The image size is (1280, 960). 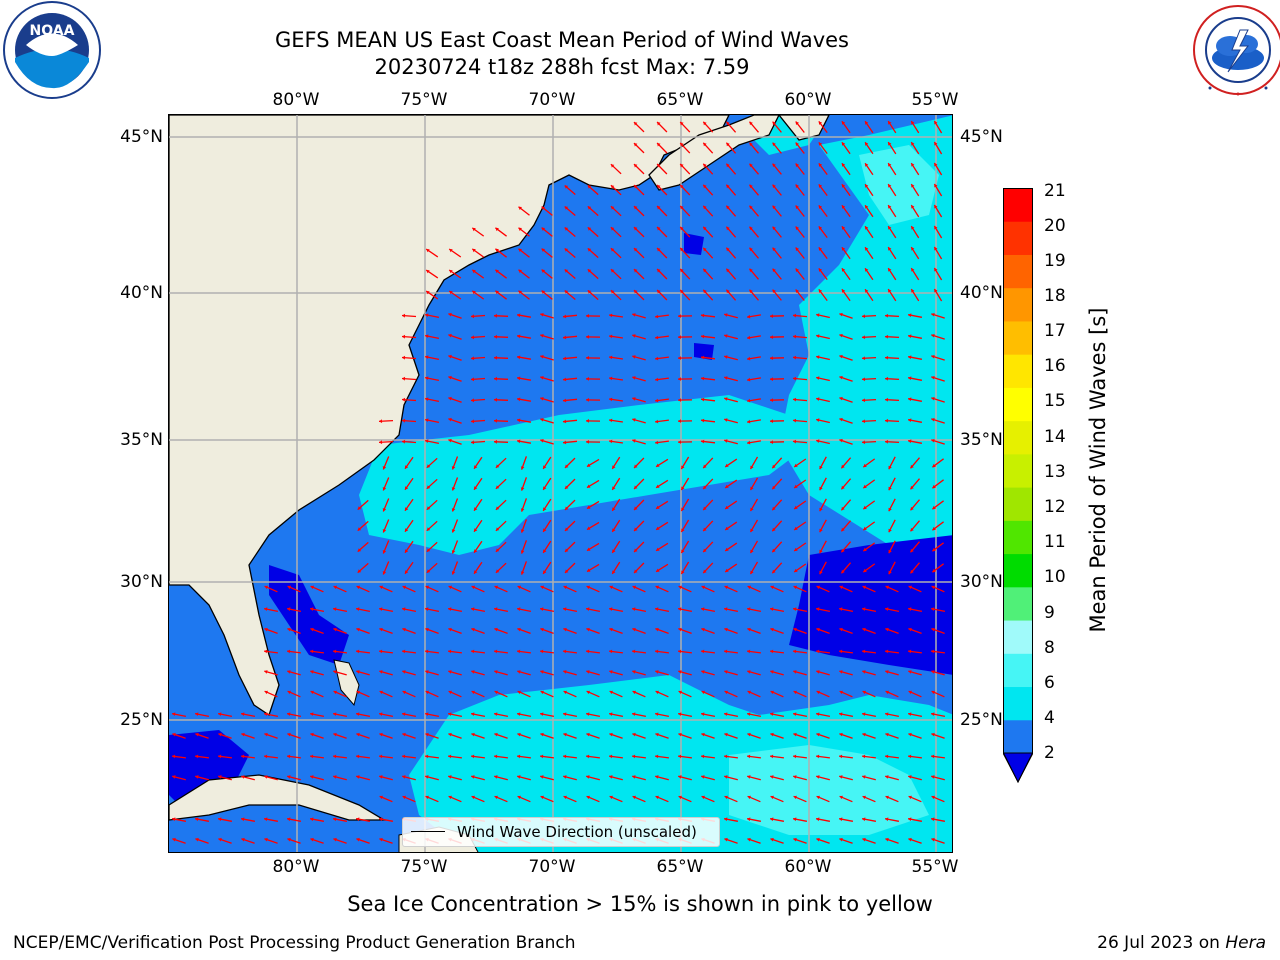 I want to click on colorbar-tick: 17, so click(x=1055, y=331).